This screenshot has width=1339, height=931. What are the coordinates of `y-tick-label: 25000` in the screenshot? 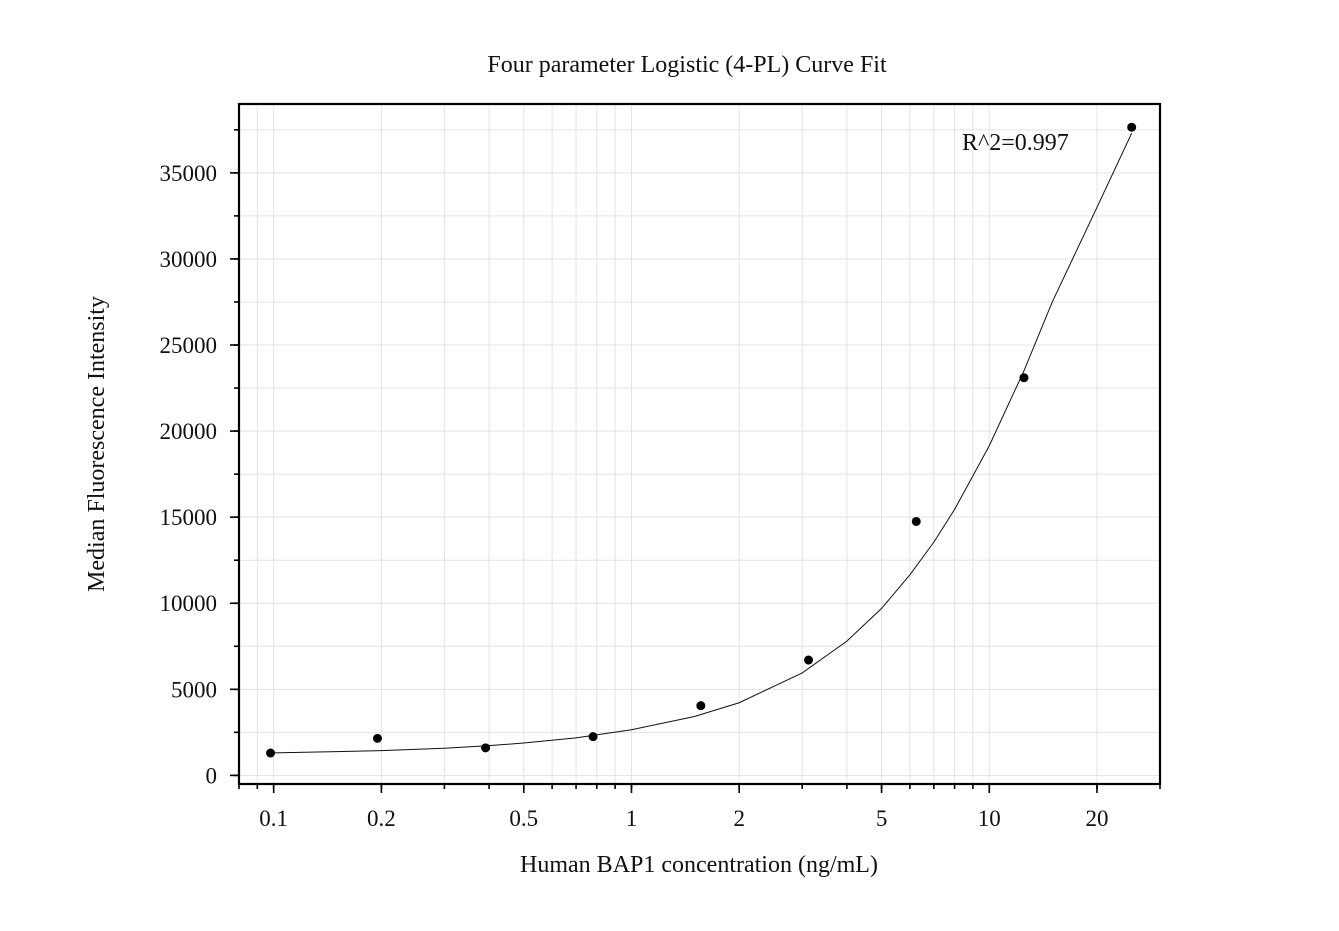 It's located at (189, 345).